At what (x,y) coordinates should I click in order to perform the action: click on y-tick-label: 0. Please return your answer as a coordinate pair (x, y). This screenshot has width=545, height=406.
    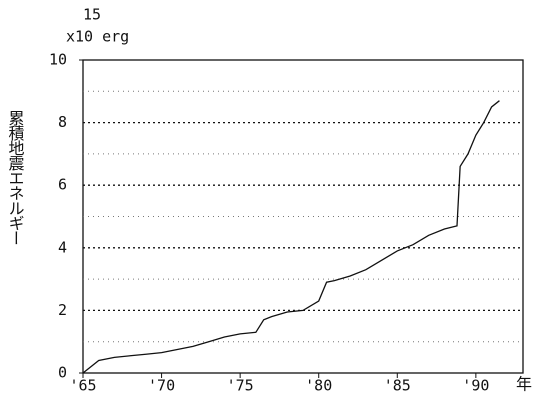
    Looking at the image, I should click on (62, 373).